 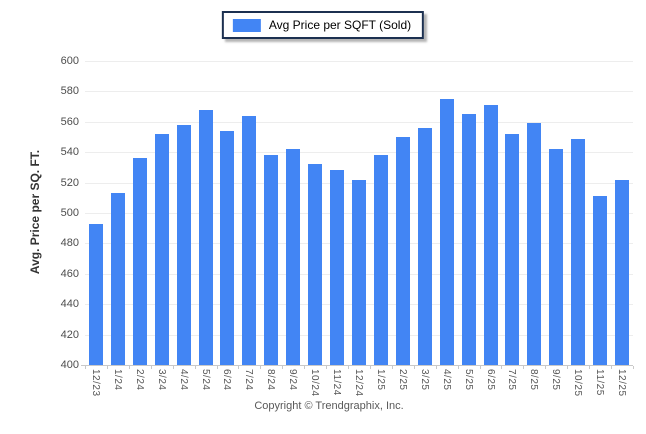 What do you see at coordinates (358, 383) in the screenshot?
I see `x-tick-label: 12/24` at bounding box center [358, 383].